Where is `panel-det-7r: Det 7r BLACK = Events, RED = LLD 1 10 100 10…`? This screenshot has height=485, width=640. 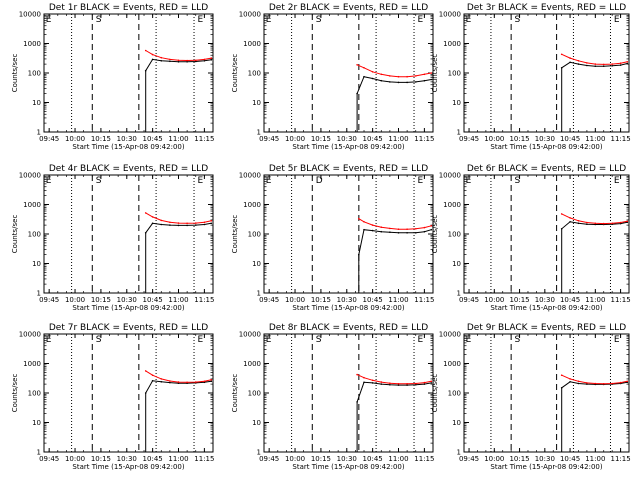
panel-det-7r: Det 7r BLACK = Events, RED = LLD 1 10 100 10… is located at coordinates (112, 397).